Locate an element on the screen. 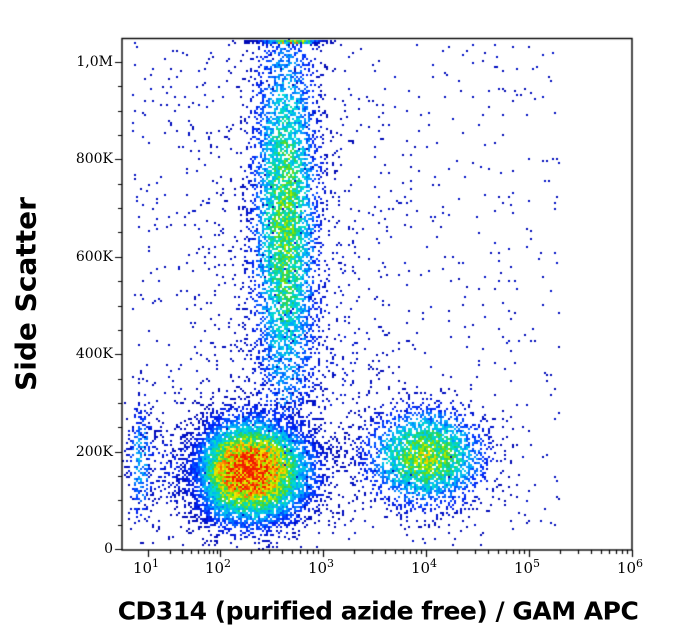 This screenshot has width=684, height=641. y-tick-label-200K: 200K is located at coordinates (94, 451).